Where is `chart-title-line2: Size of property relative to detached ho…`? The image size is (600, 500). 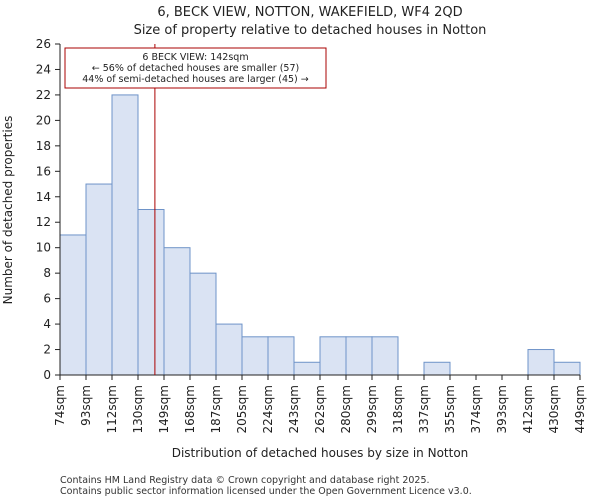 chart-title-line2: Size of property relative to detached ho… is located at coordinates (310, 30).